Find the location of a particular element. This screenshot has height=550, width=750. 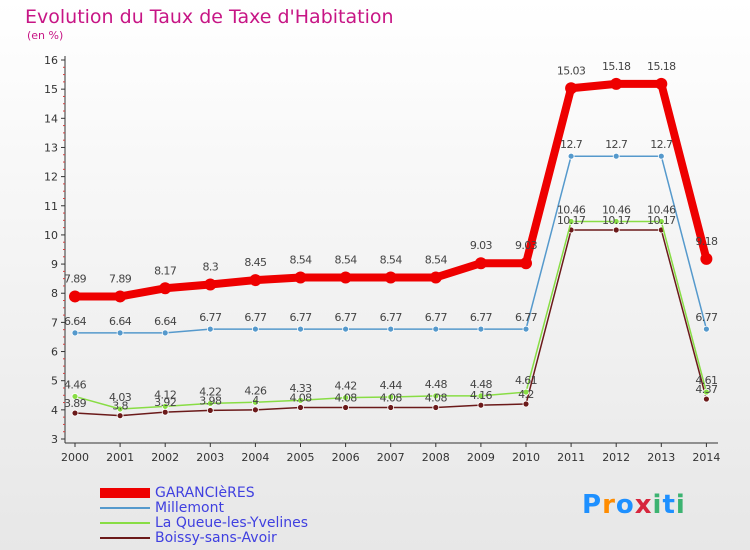

x-tick-label: 2014 is located at coordinates (706, 457).